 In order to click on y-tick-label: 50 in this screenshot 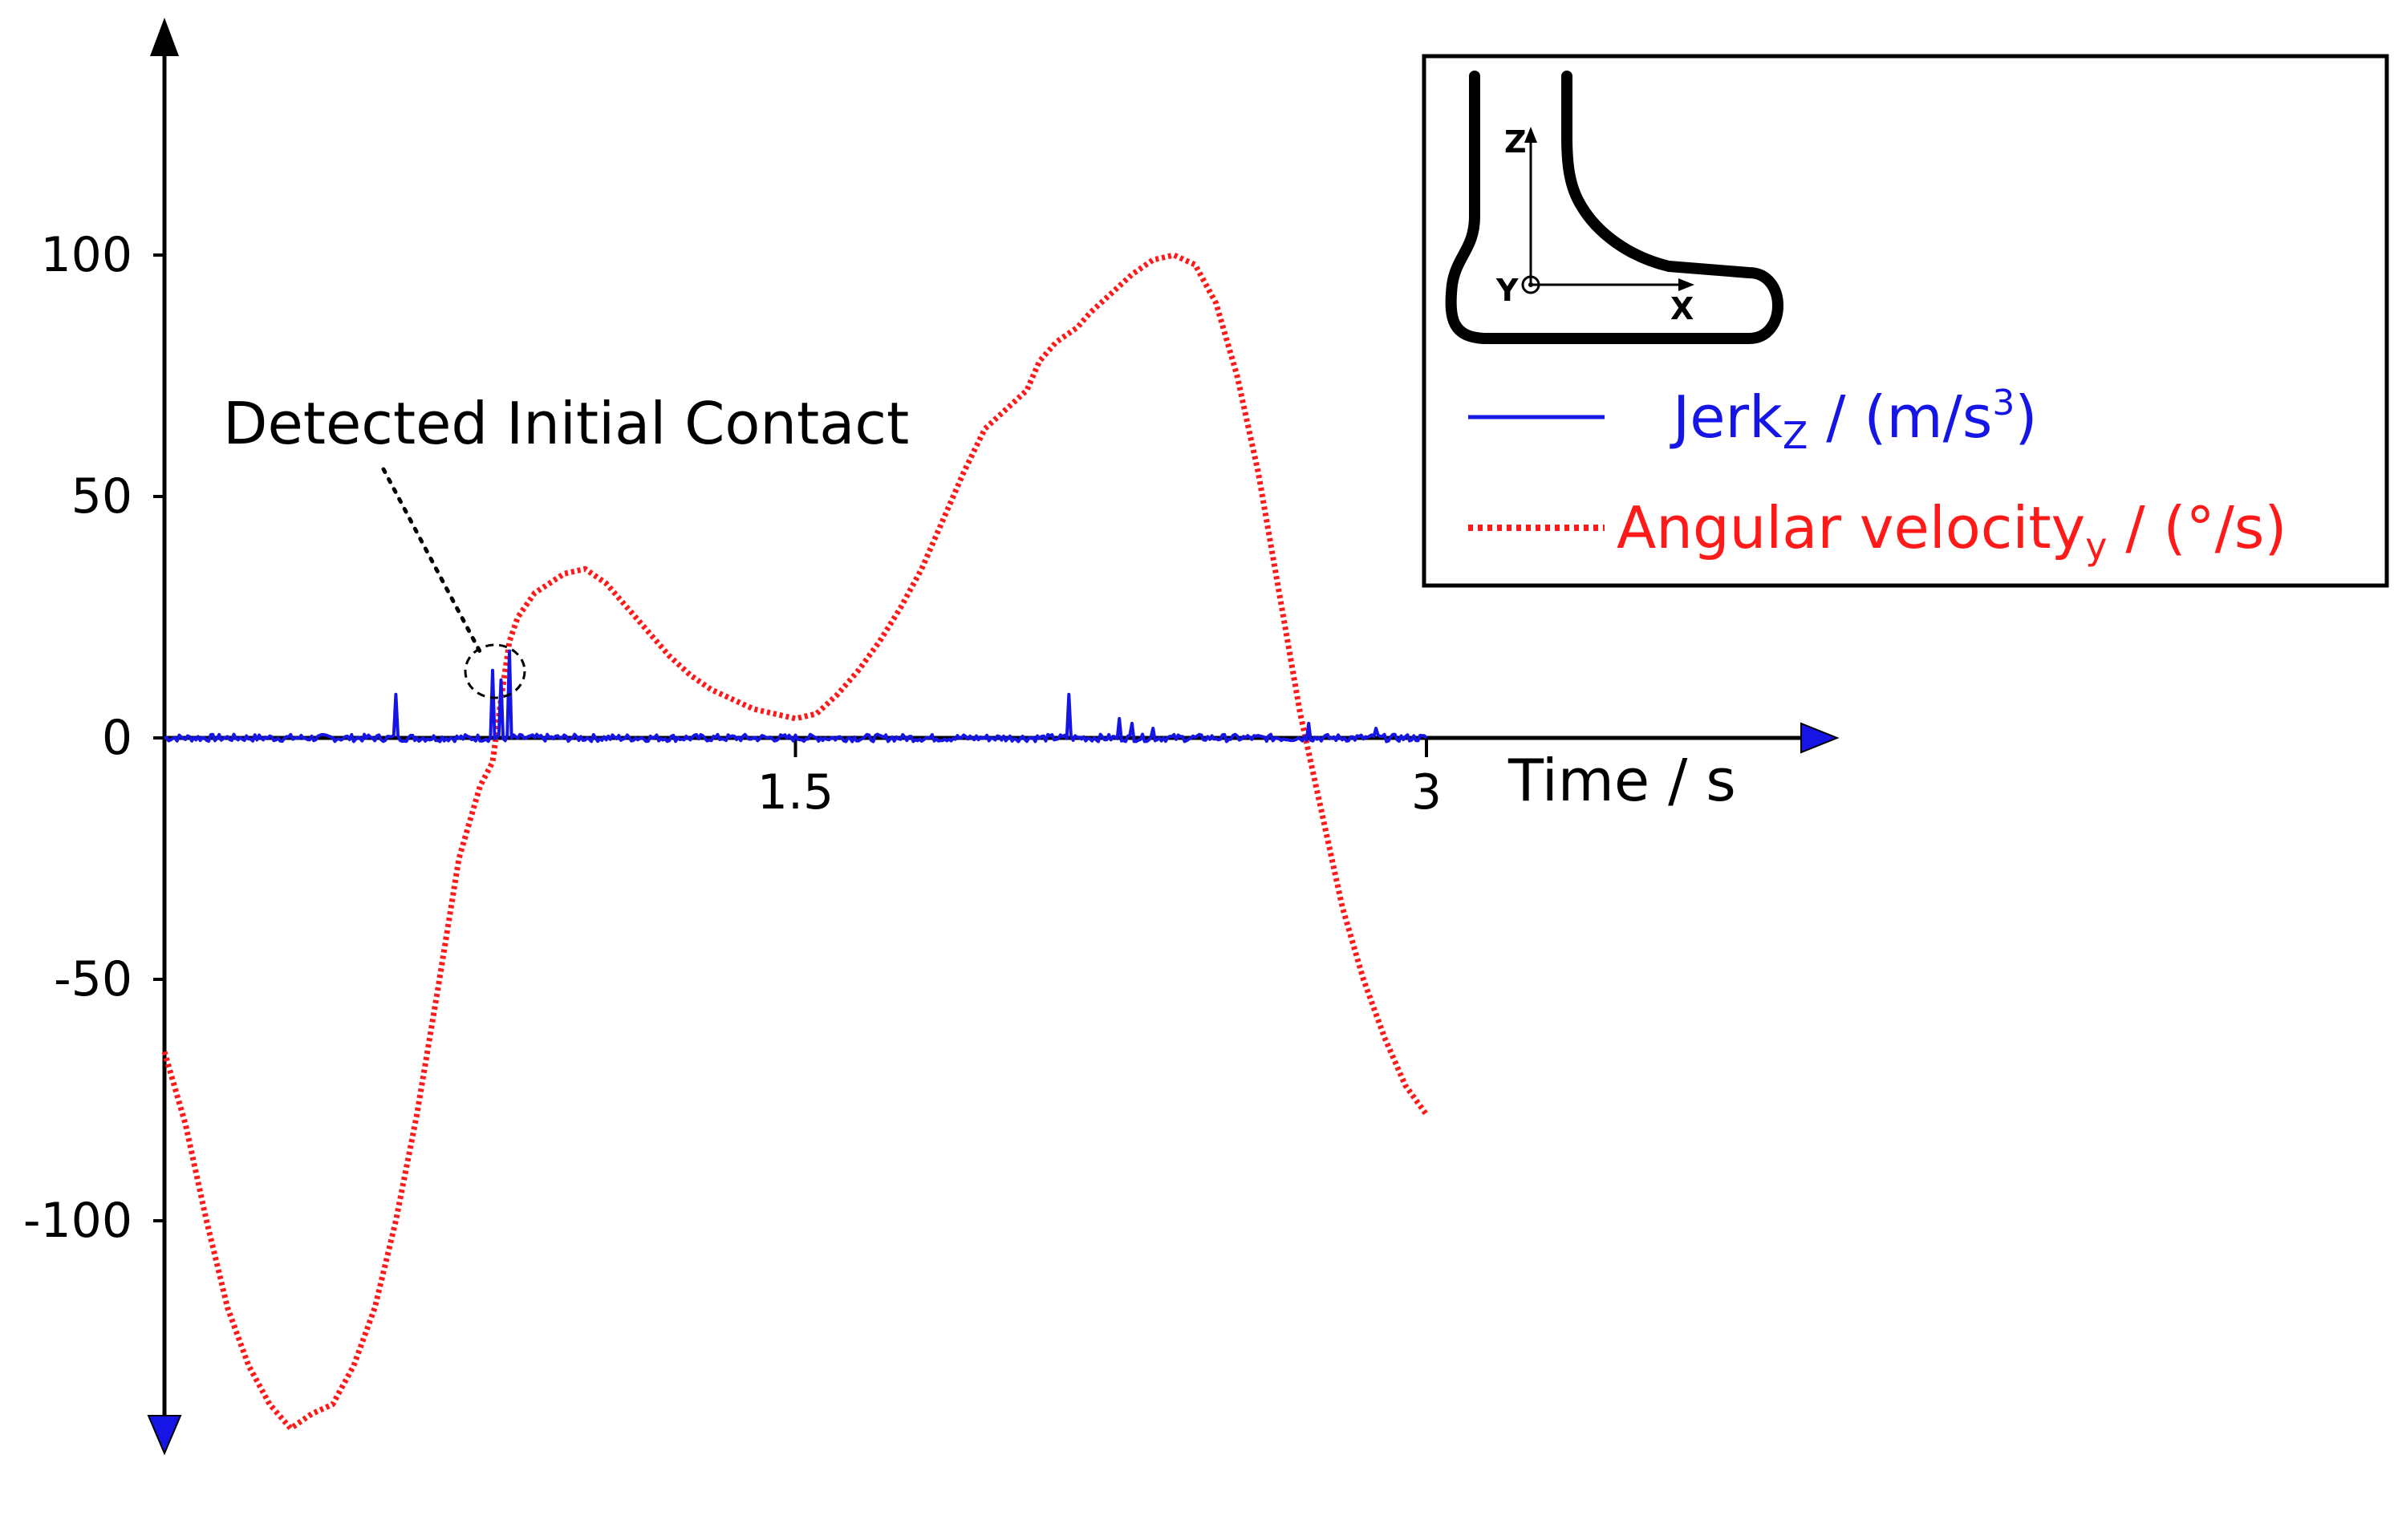, I will do `click(101, 496)`.